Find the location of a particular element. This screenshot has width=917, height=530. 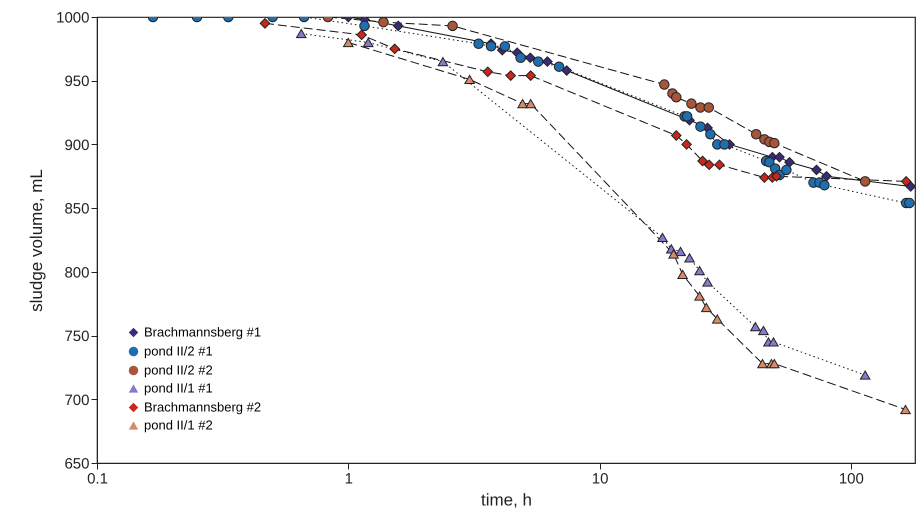

legend-label: pond II/1 #2 is located at coordinates (178, 425).